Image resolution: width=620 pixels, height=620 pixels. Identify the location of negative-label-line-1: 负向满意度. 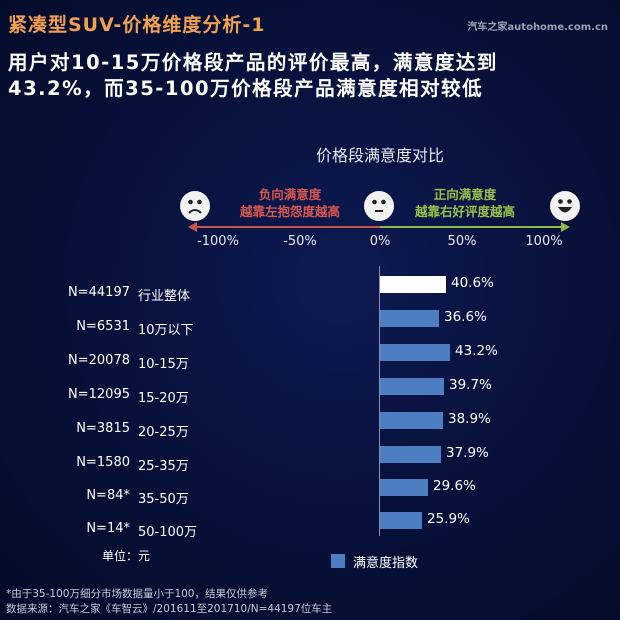
(290, 194).